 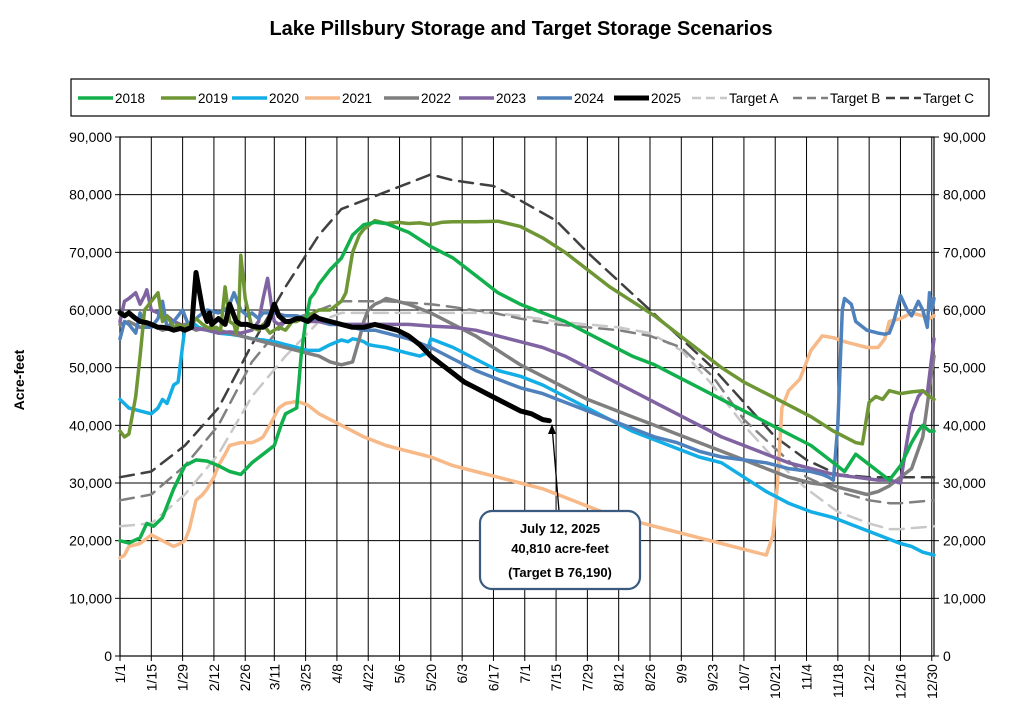 What do you see at coordinates (525, 674) in the screenshot?
I see `x-tick-label: 7/1` at bounding box center [525, 674].